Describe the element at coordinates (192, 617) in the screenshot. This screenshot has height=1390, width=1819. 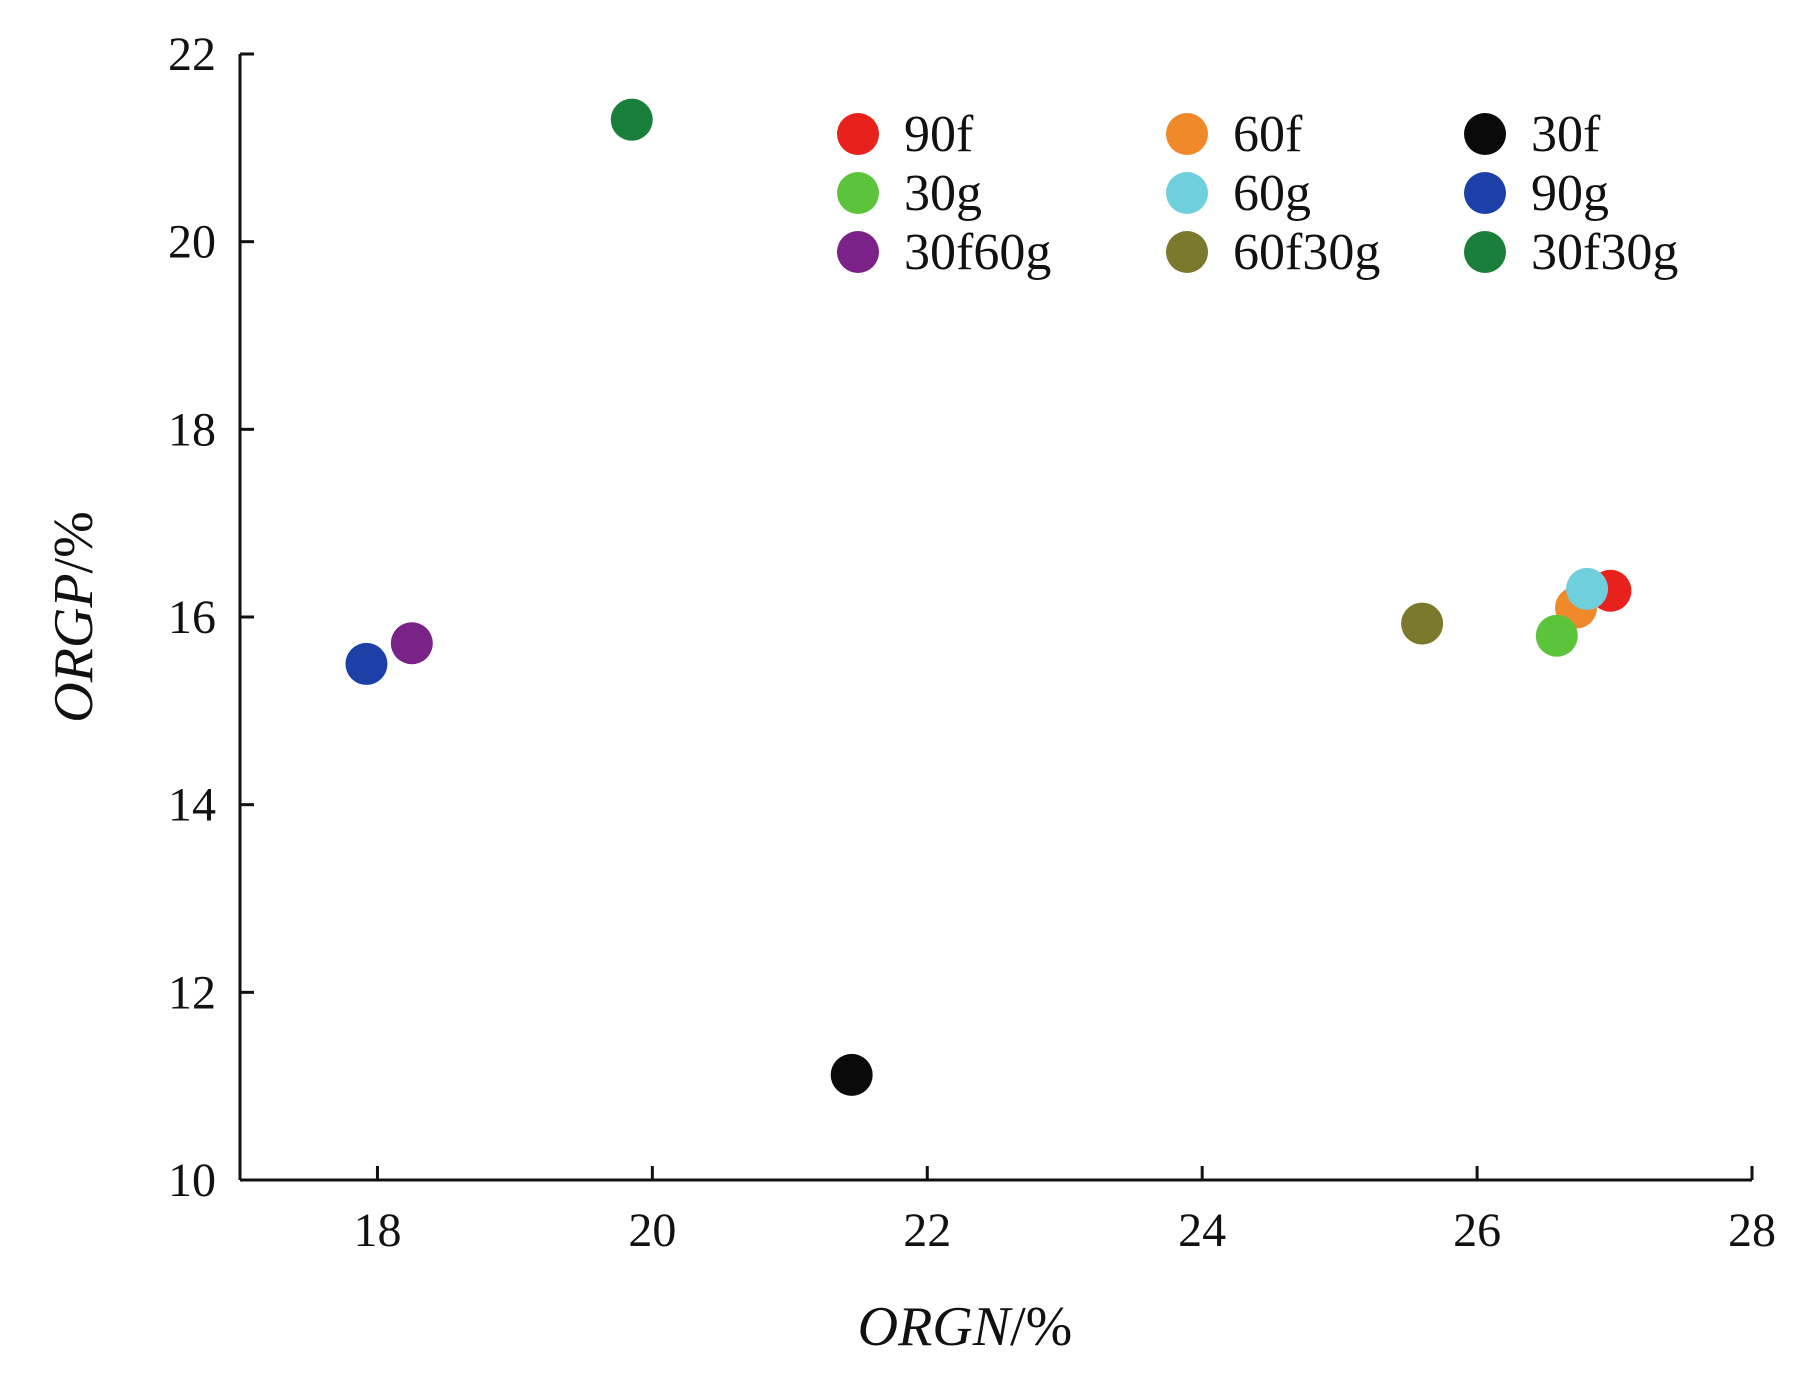
I see `y-tick-label: 16` at that location.